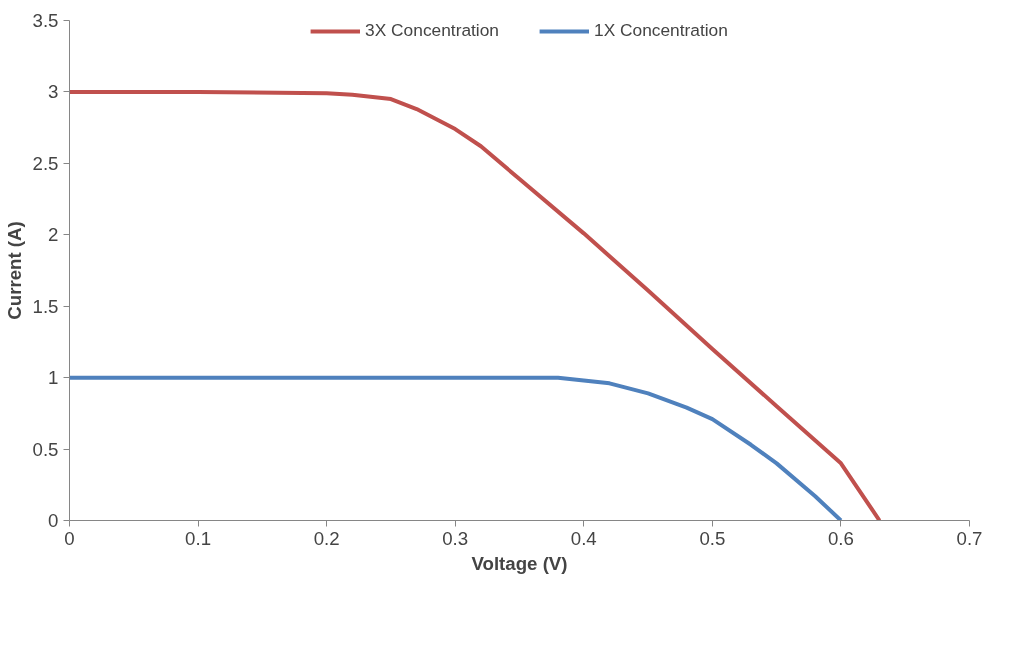 The width and height of the screenshot is (1027, 661). I want to click on y-tick-label: 3, so click(53, 92).